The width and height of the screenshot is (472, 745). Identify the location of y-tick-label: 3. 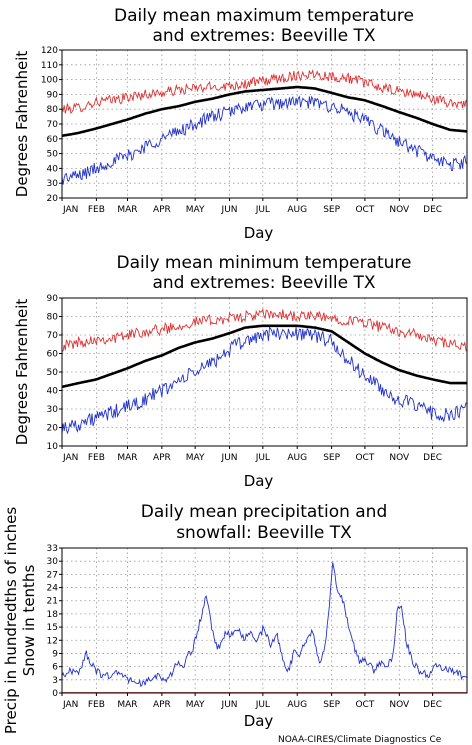
(55, 681).